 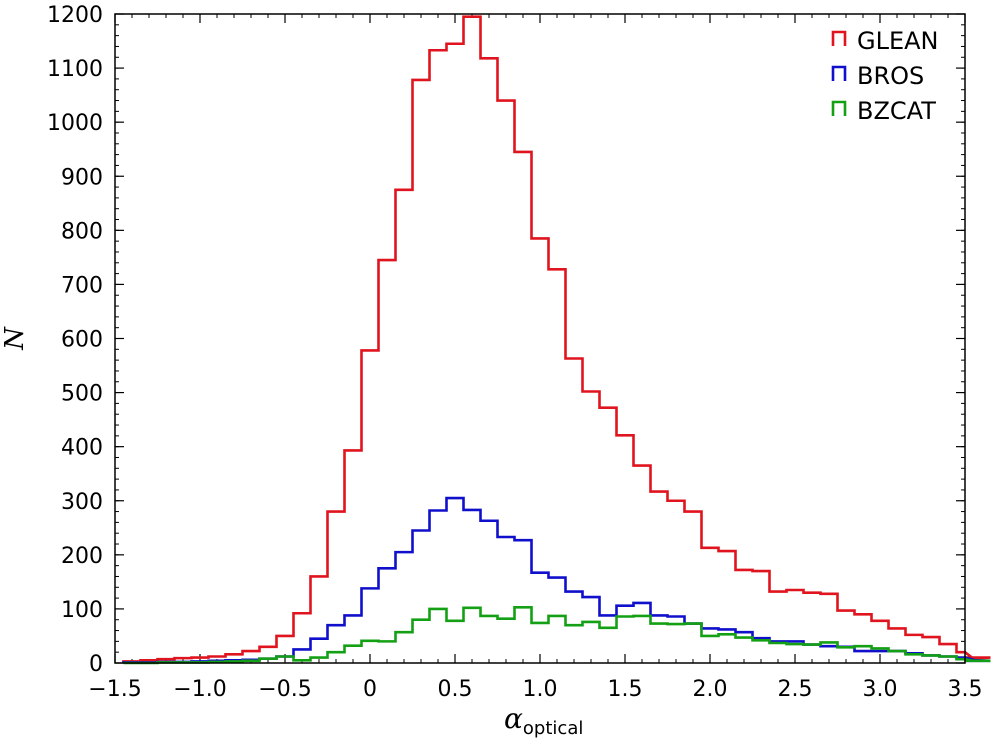 I want to click on series-bzcat, so click(x=557, y=635).